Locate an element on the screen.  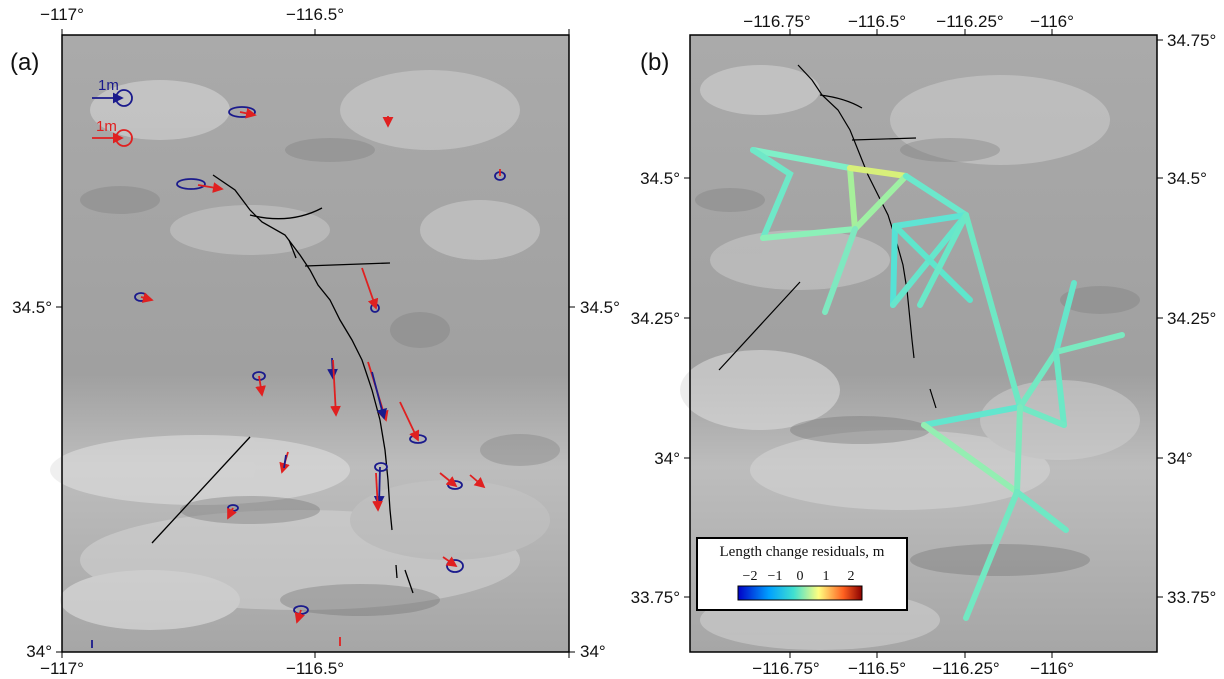
panel-b-faults is located at coordinates (827, 236).